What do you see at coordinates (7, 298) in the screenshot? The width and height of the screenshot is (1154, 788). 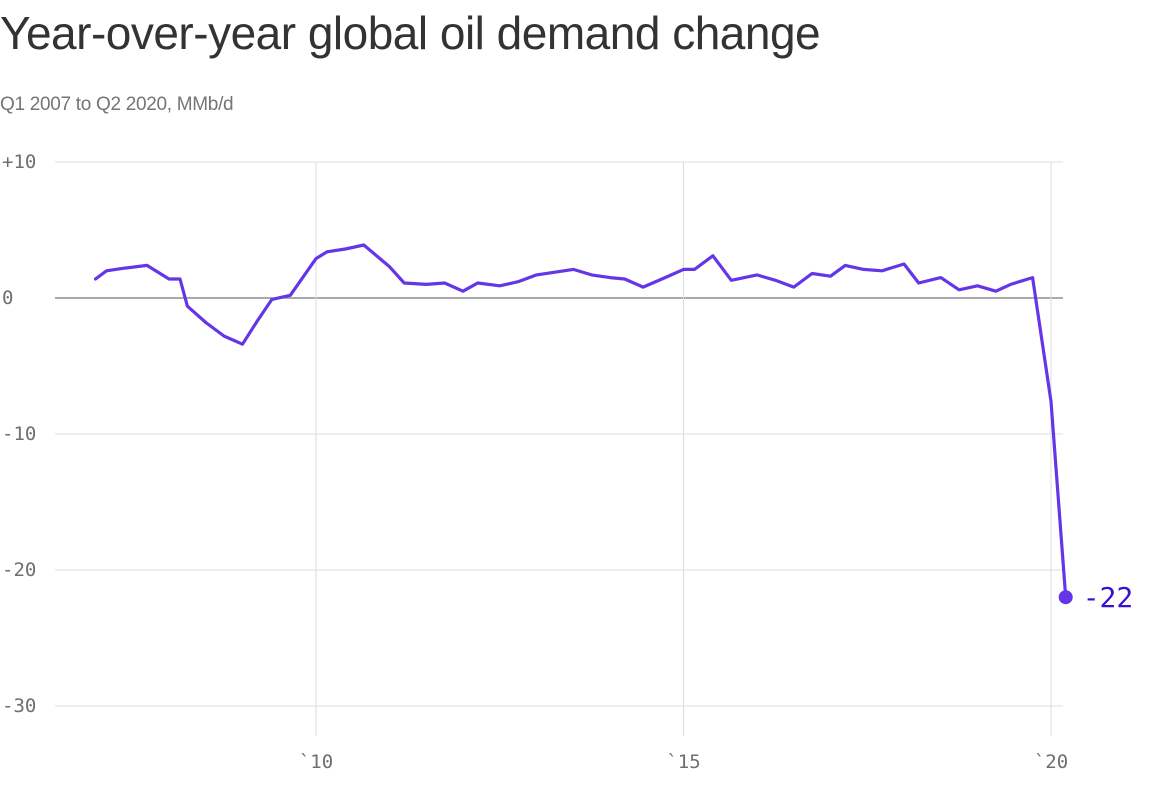 I see `y-tick-label: 0` at bounding box center [7, 298].